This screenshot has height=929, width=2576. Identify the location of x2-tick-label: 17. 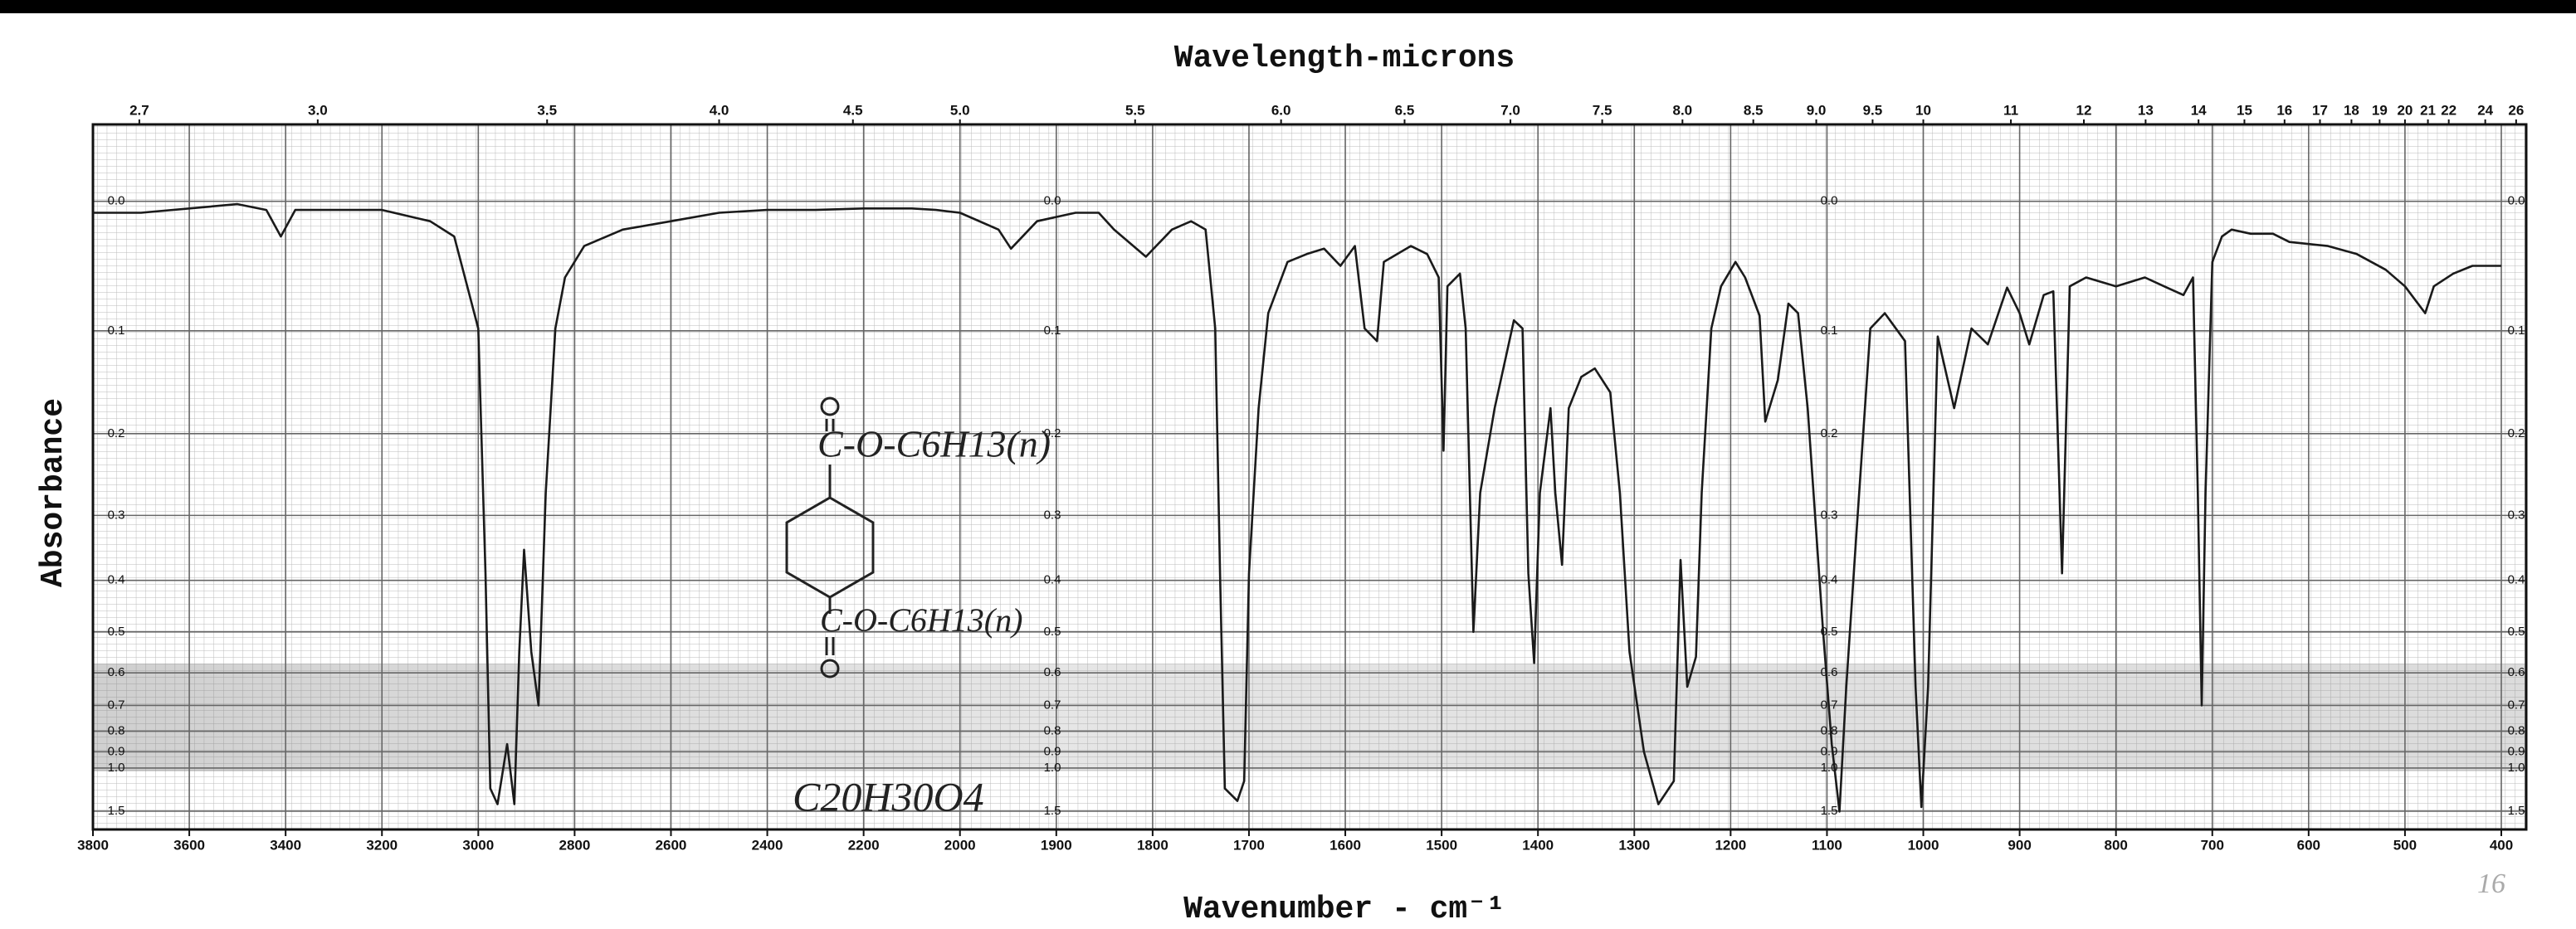
(2320, 110).